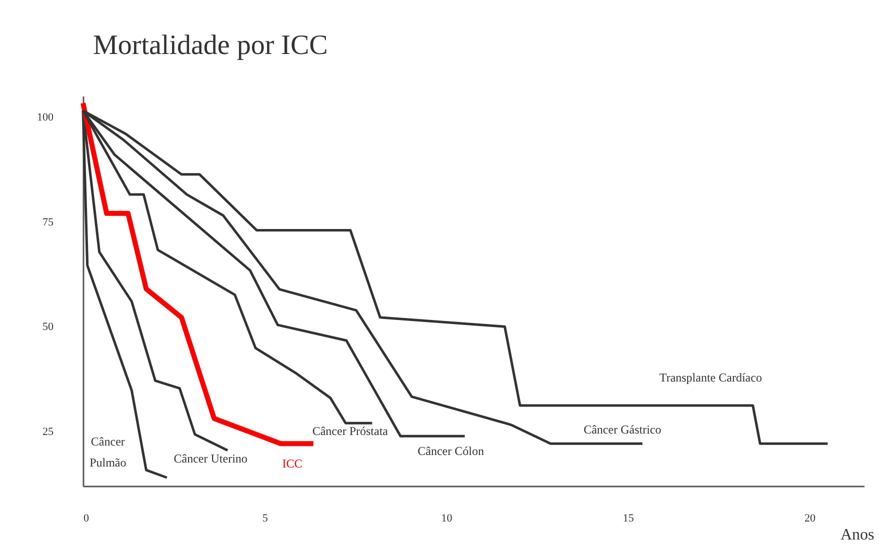  Describe the element at coordinates (292, 463) in the screenshot. I see `series-label: ICC` at that location.